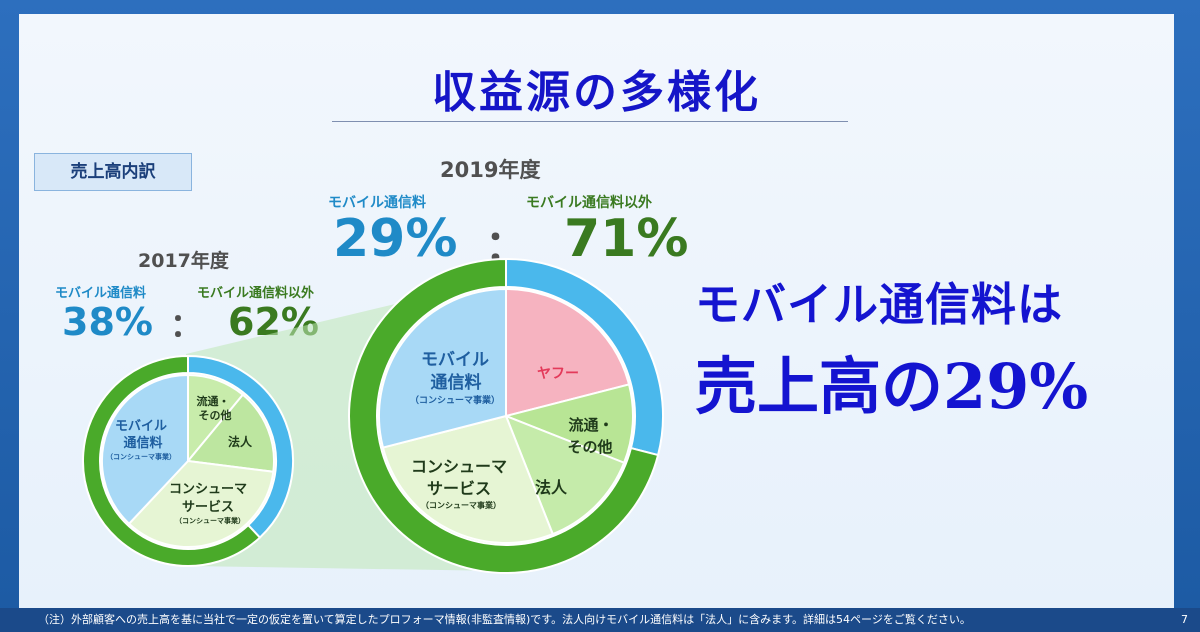  What do you see at coordinates (461, 505) in the screenshot?
I see `fy2019-label-consumer-sub: （コンシューマ事業）` at bounding box center [461, 505].